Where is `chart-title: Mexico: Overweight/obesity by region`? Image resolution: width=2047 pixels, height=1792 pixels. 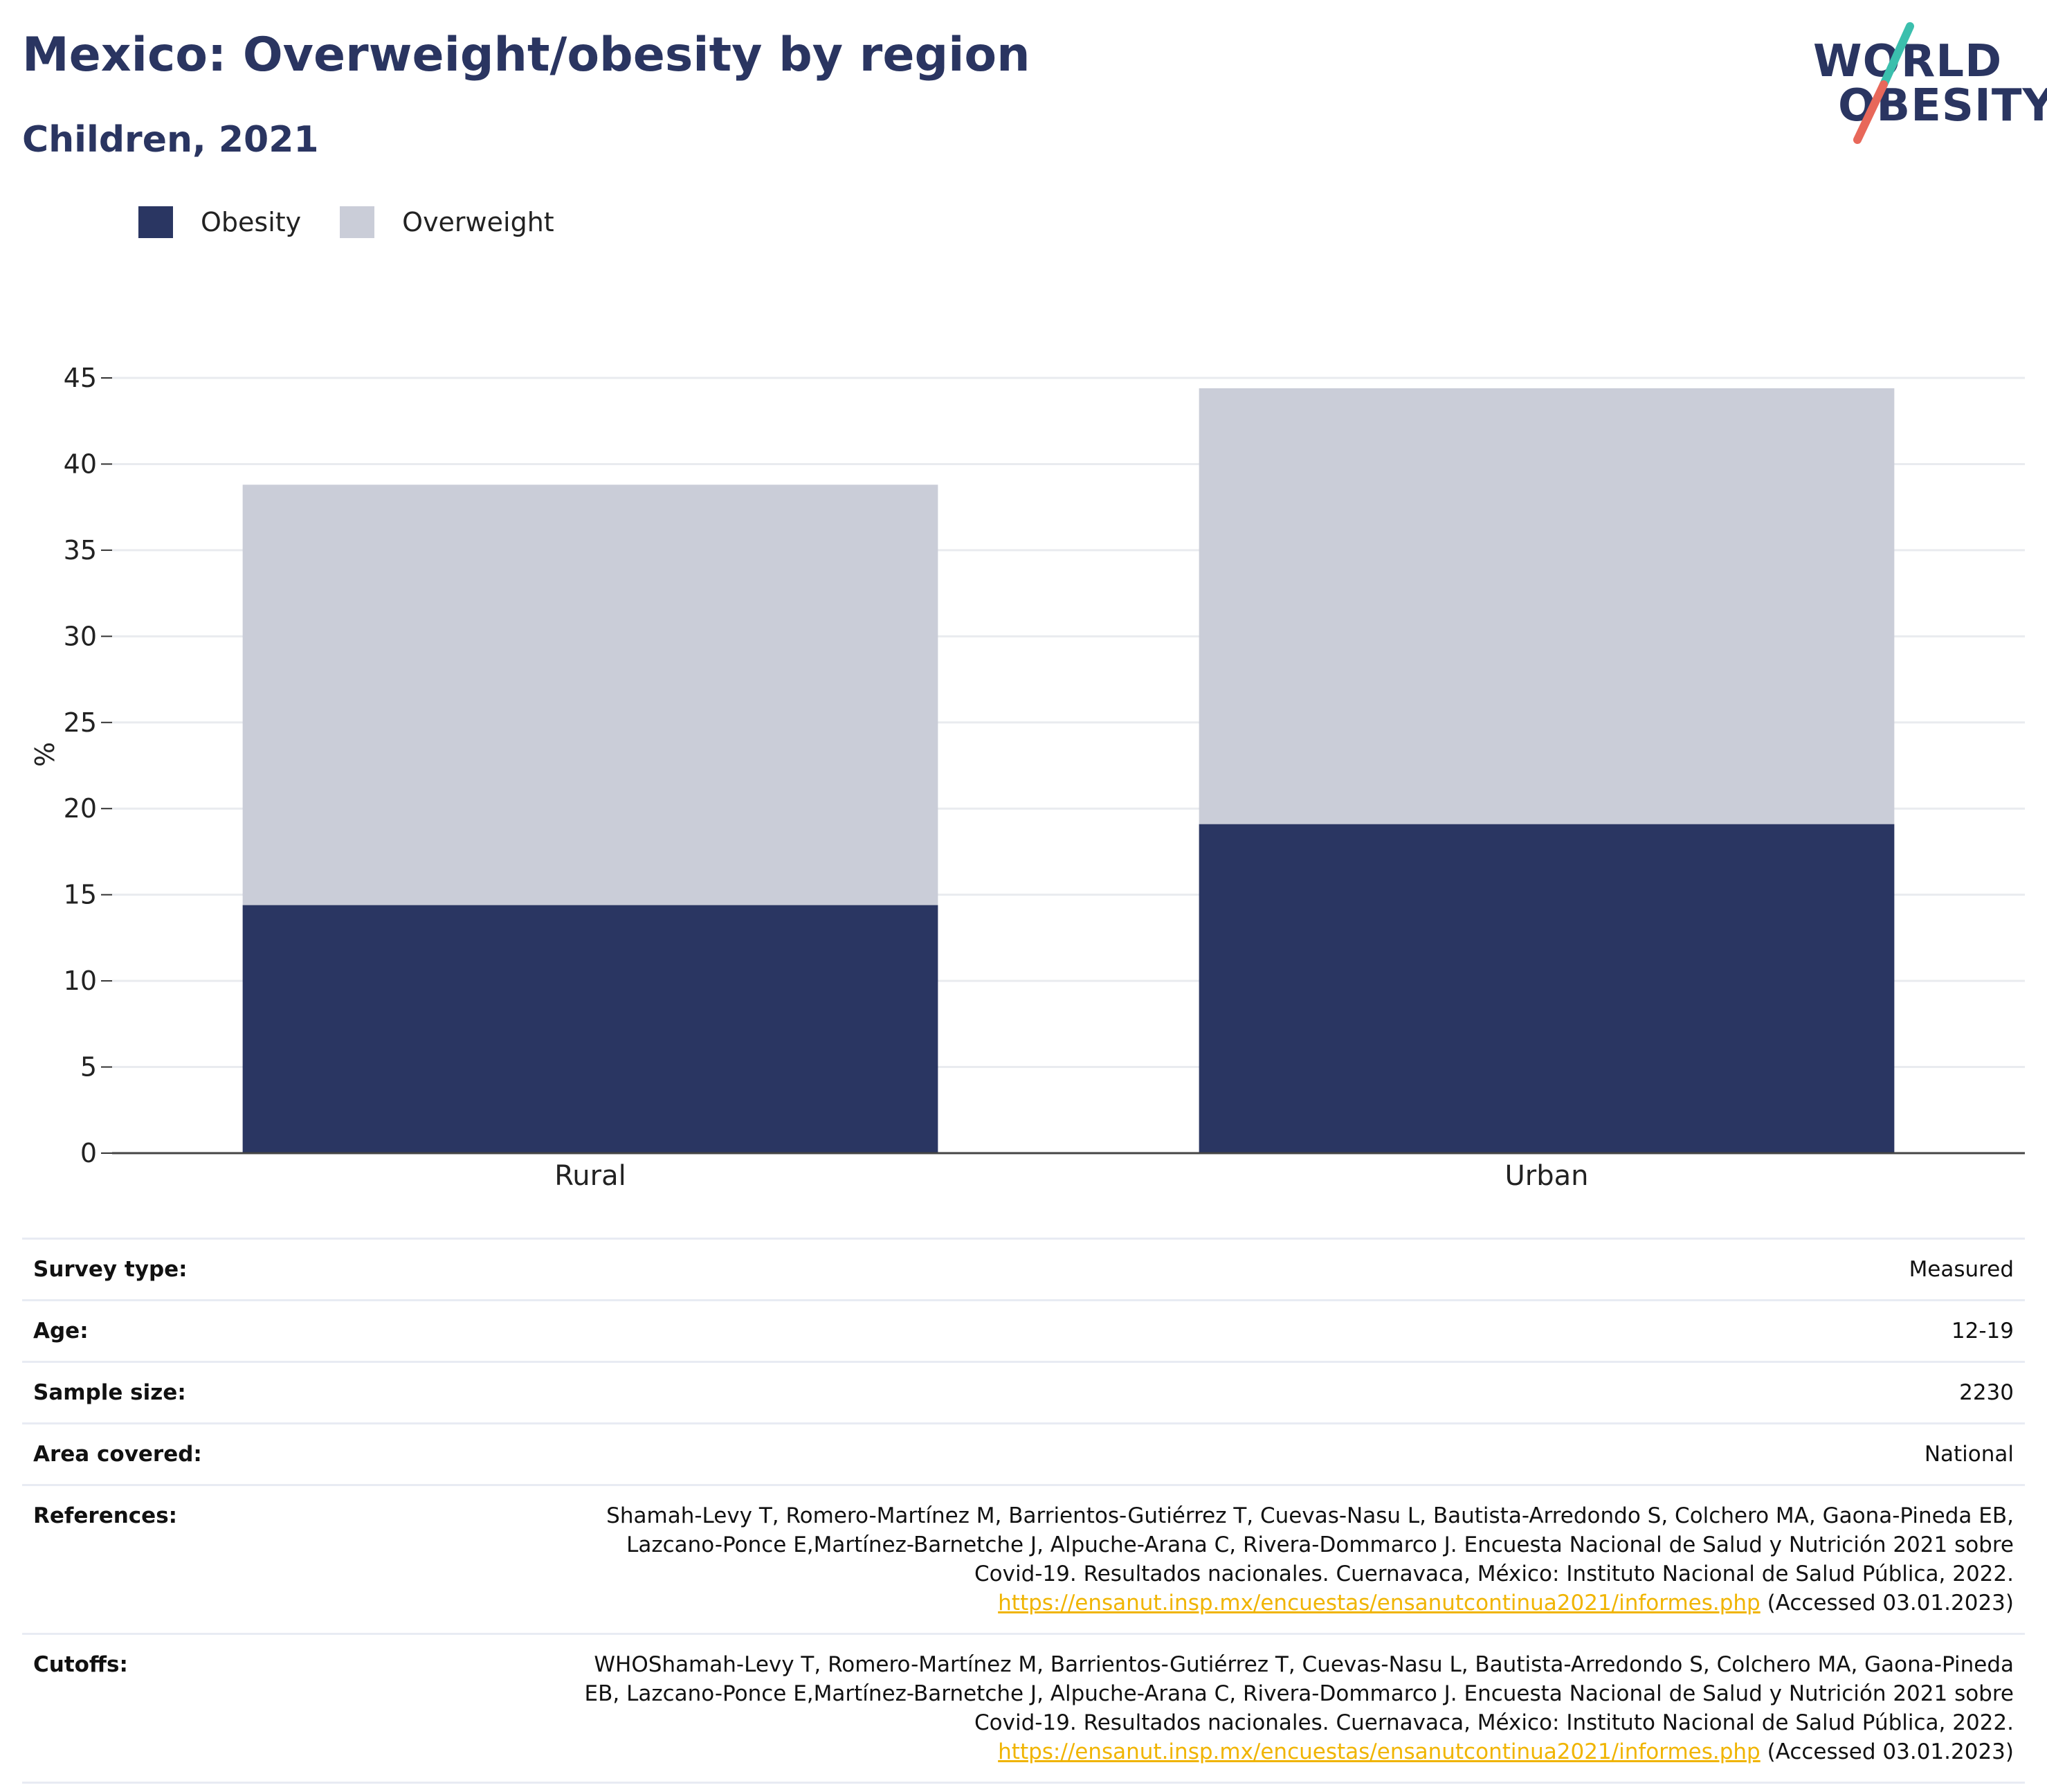 chart-title: Mexico: Overweight/obesity by region is located at coordinates (526, 55).